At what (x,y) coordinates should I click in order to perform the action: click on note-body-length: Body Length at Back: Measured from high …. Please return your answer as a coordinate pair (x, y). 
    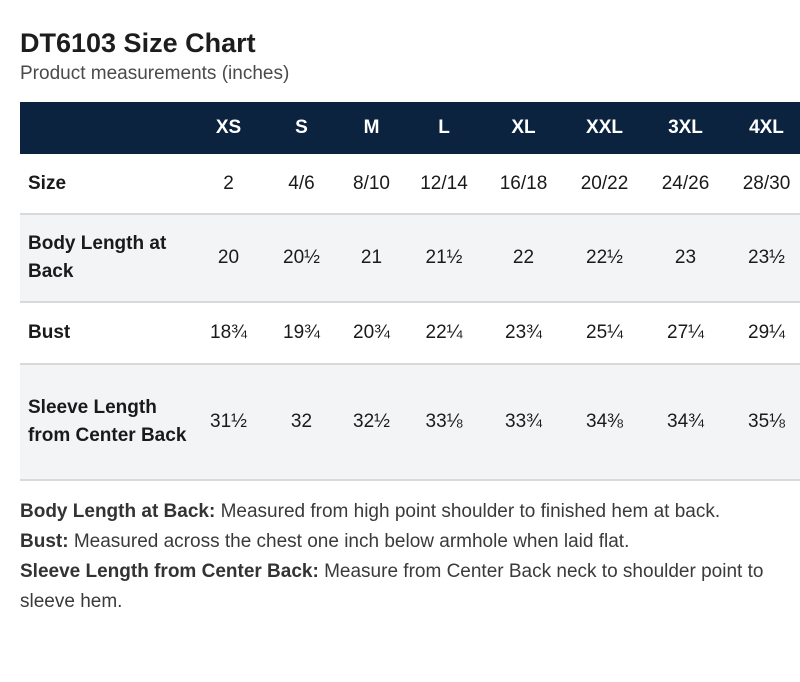
    Looking at the image, I should click on (400, 512).